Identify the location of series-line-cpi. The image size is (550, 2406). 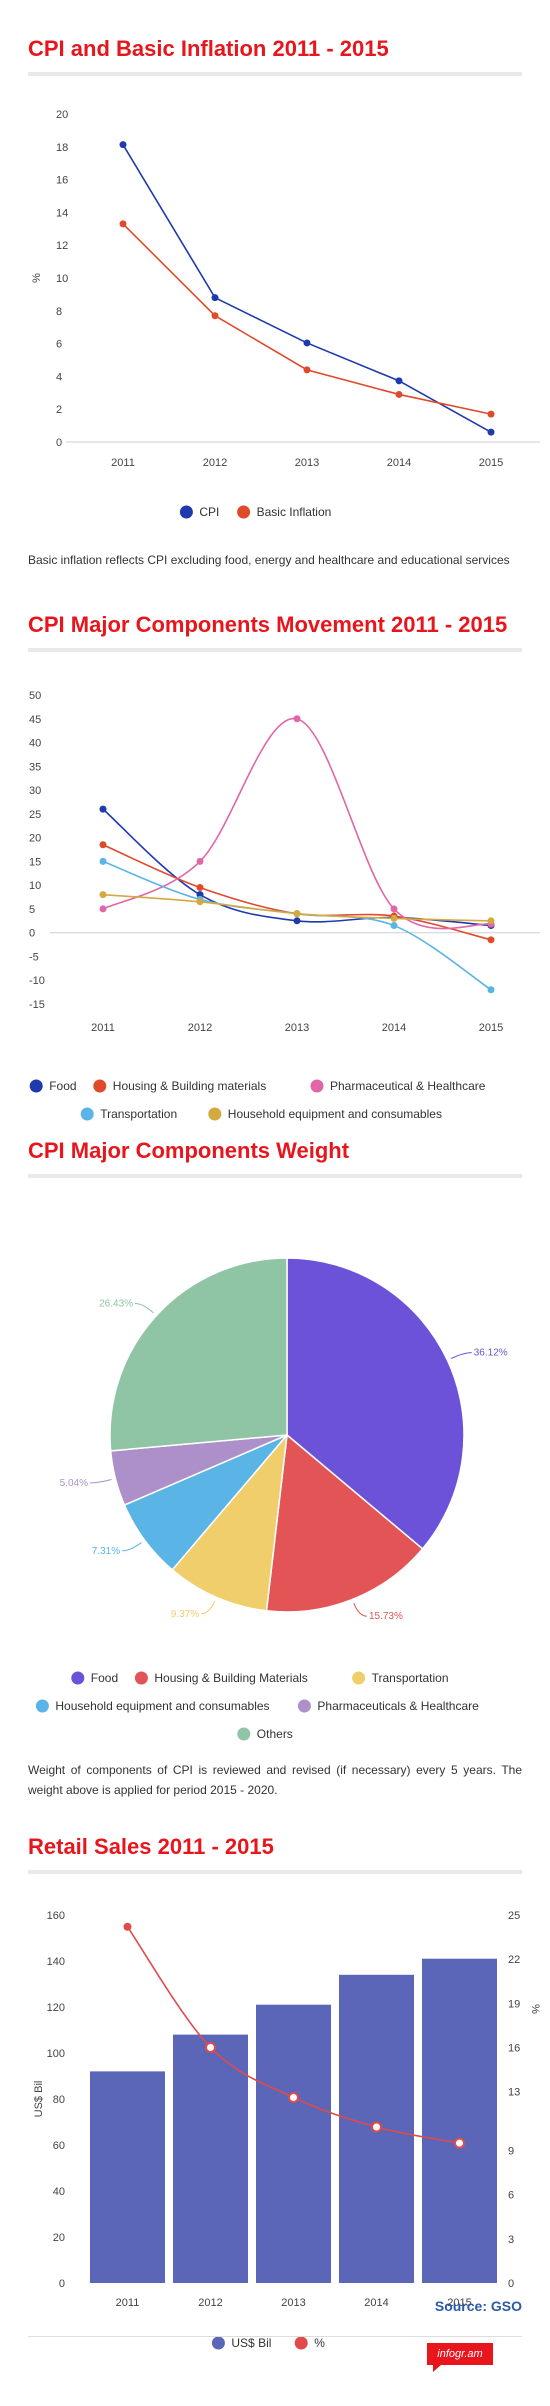
(307, 288).